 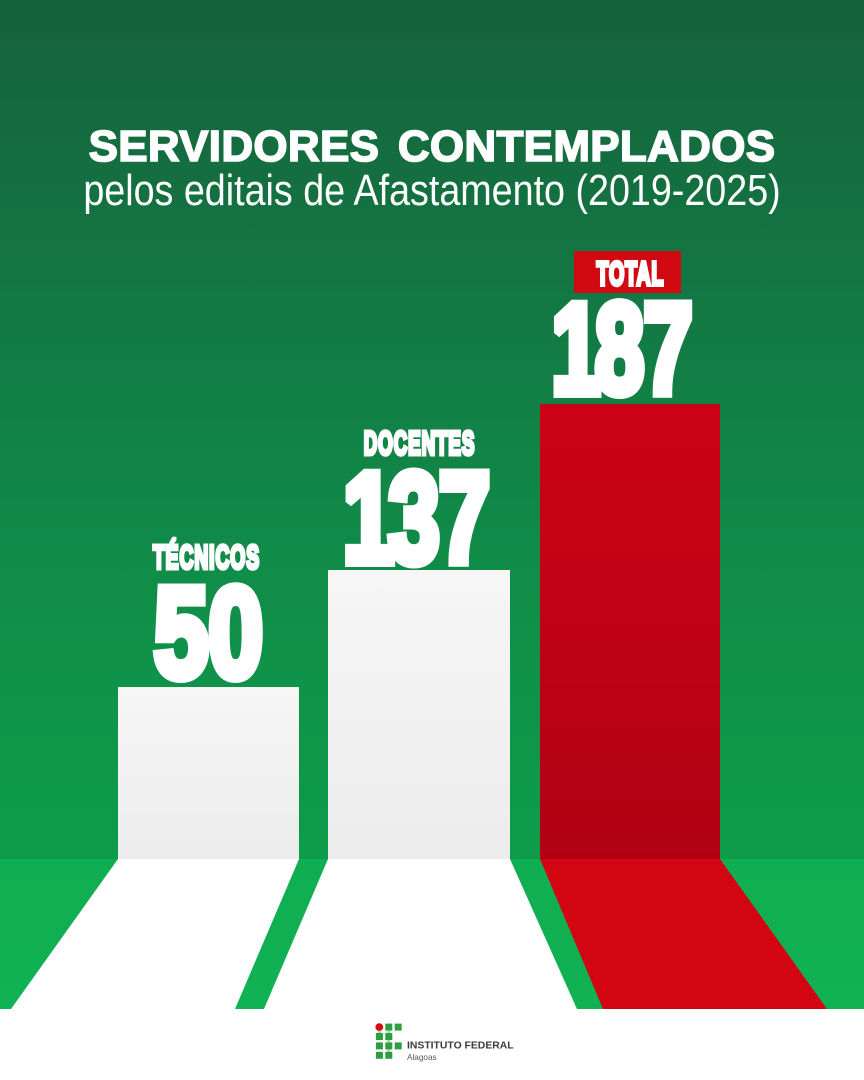 I want to click on svg-text: Alagoas, so click(x=422, y=1057).